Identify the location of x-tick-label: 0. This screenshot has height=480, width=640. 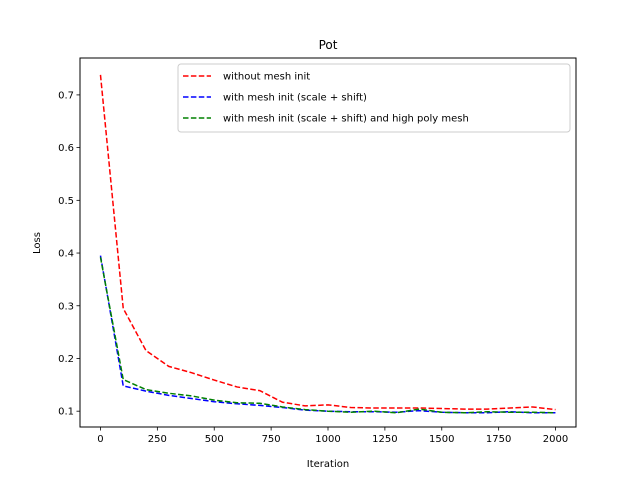
(100, 439).